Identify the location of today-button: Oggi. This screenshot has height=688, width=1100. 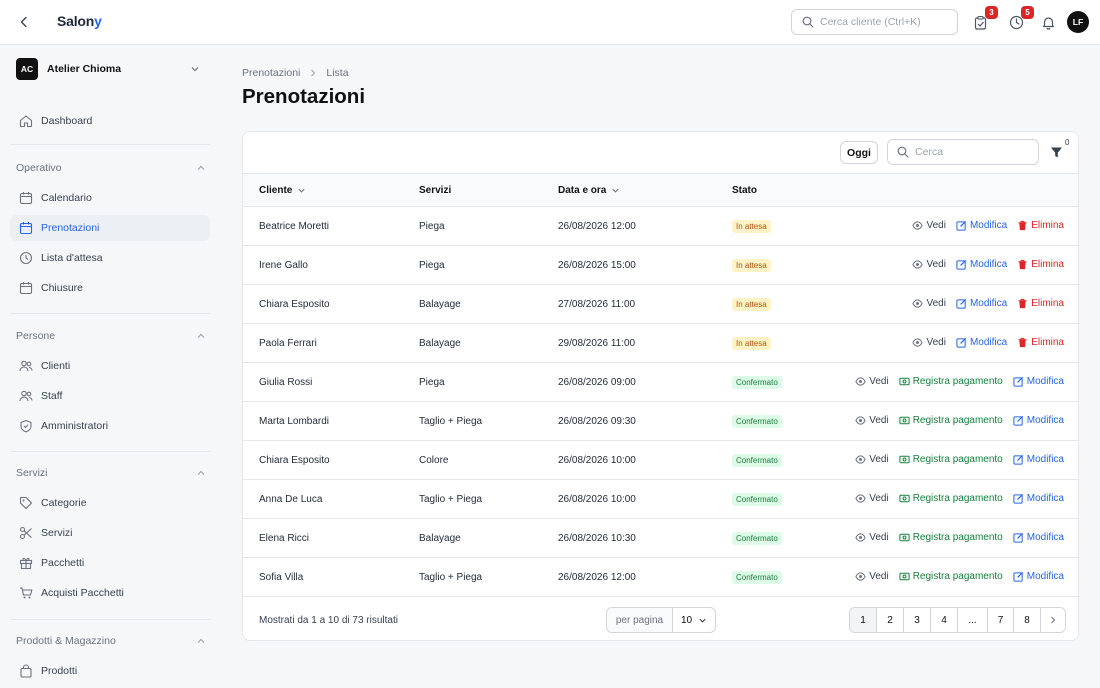
(859, 152).